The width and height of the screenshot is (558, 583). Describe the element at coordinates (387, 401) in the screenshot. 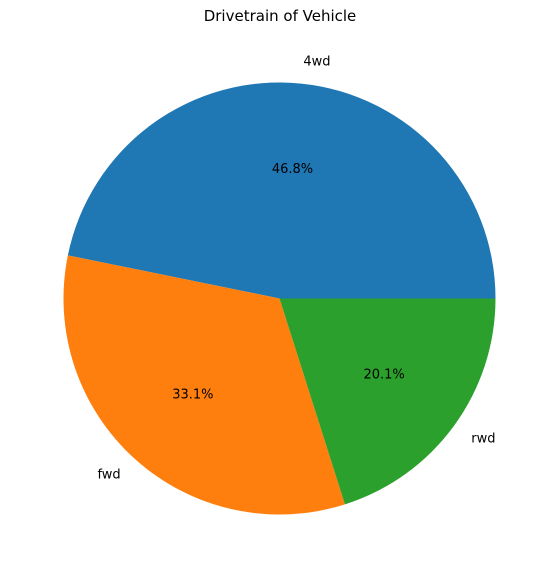

I see `pie-slice-rwd` at that location.